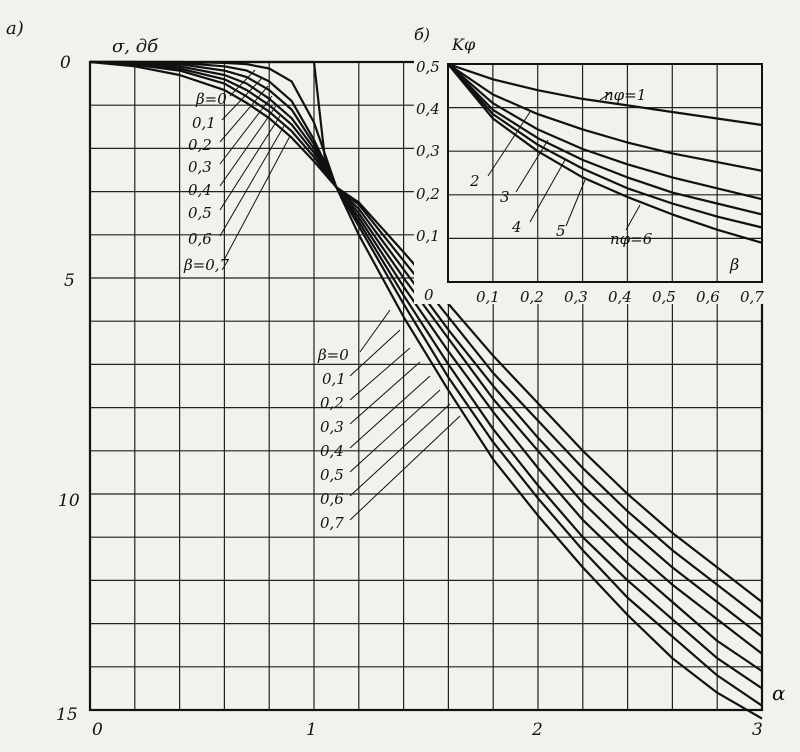 Image resolution: width=800 pixels, height=752 pixels. What do you see at coordinates (428, 194) in the screenshot?
I see `inset-y-tick-label: 0,2` at bounding box center [428, 194].